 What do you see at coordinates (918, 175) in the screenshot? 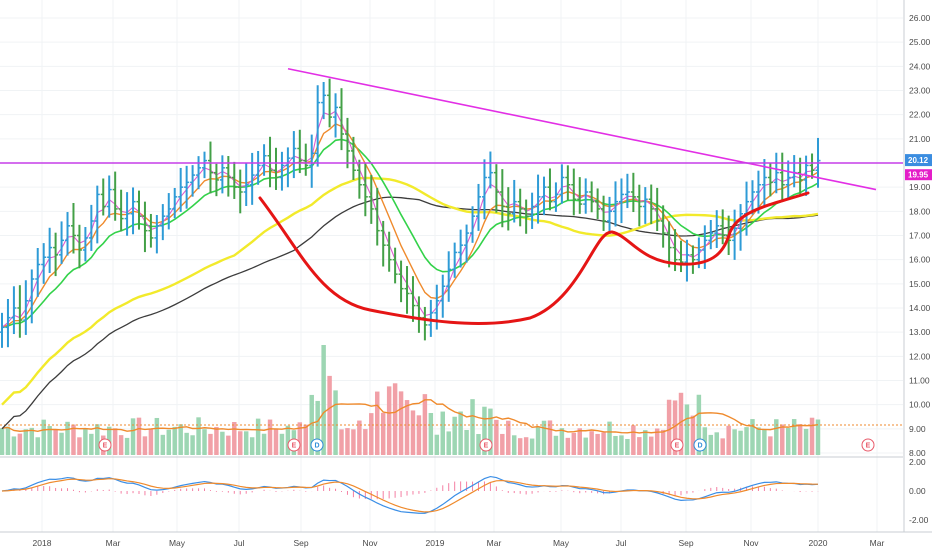
I see `prev-price-tag: 19.95` at bounding box center [918, 175].